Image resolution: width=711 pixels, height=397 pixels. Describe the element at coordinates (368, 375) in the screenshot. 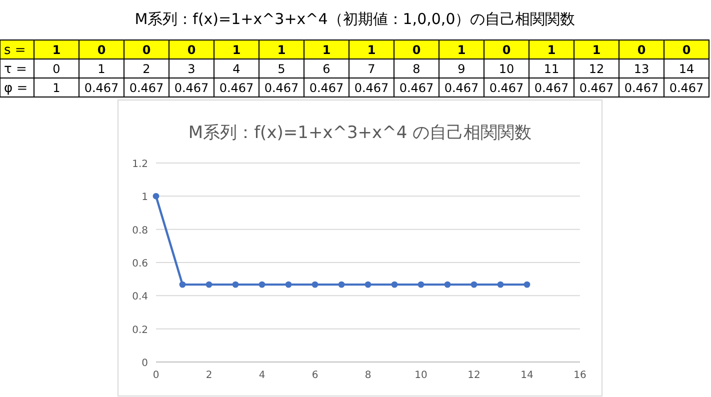

I see `x-tick-label: 8` at that location.